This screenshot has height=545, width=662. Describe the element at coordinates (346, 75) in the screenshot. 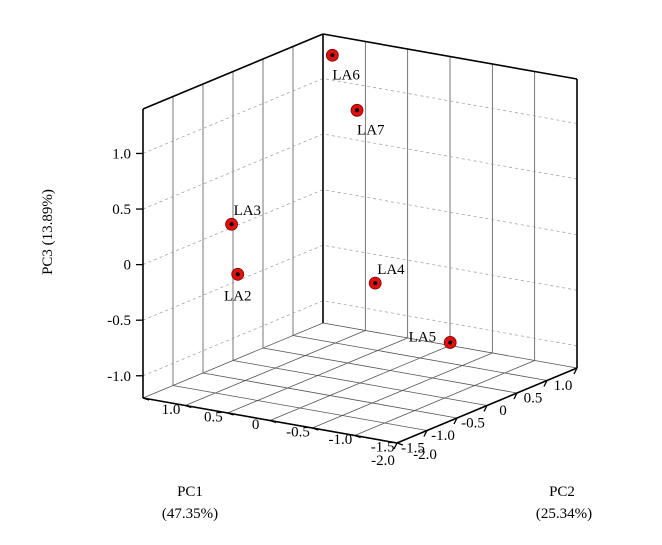

I see `data-label-la6: LA6` at that location.